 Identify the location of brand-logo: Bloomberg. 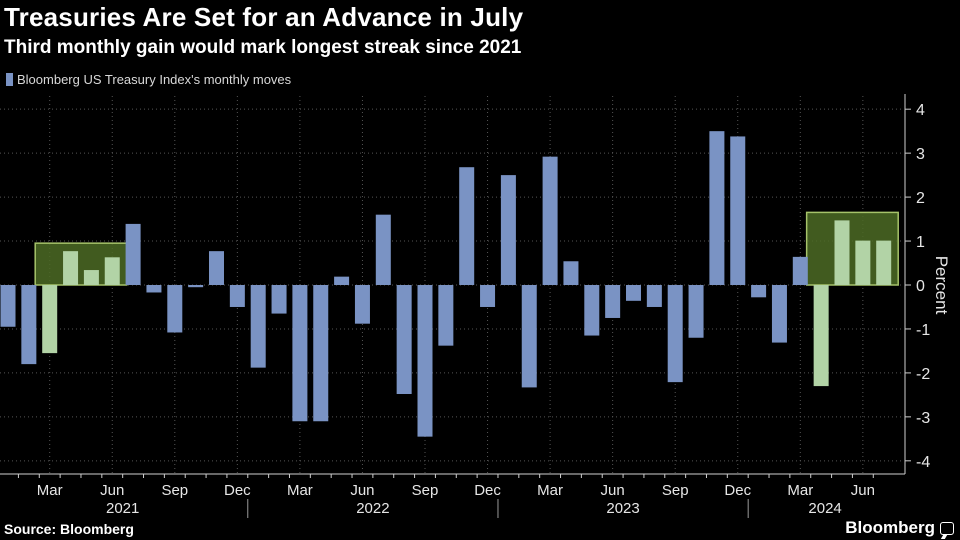
(899, 528).